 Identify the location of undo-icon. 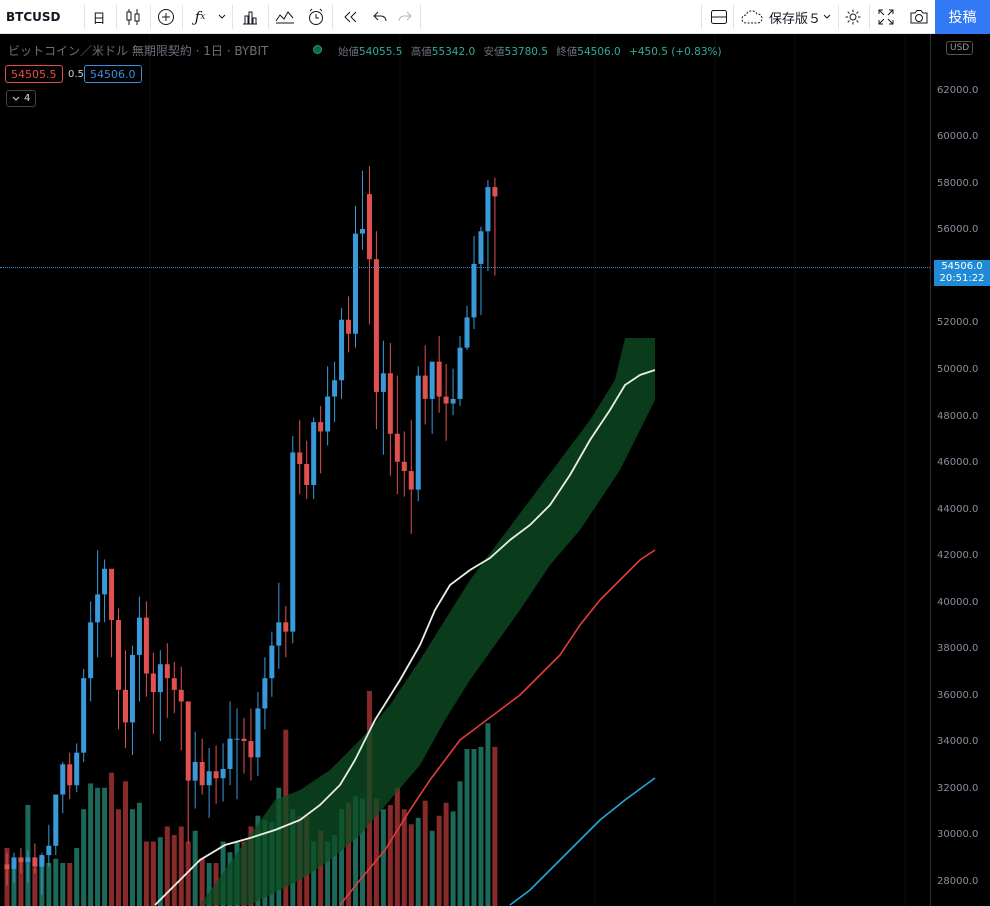
(380, 17).